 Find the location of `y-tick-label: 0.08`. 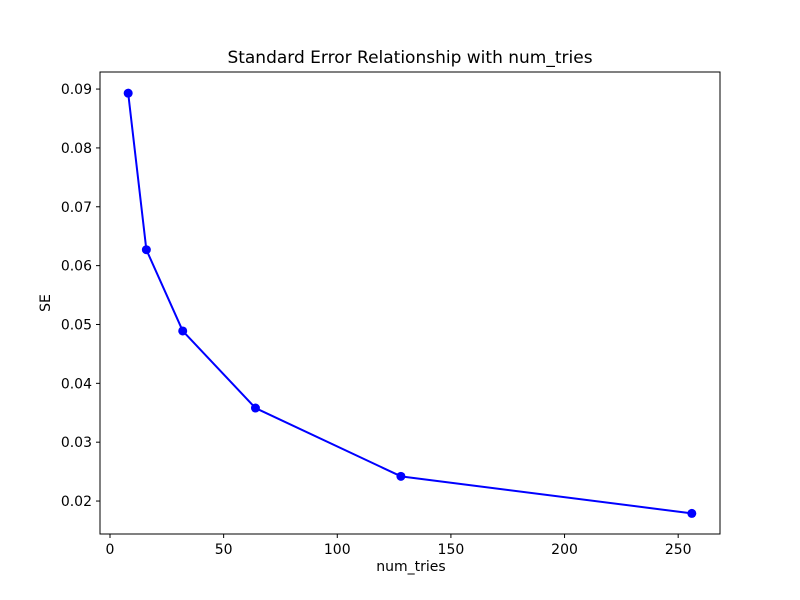

y-tick-label: 0.08 is located at coordinates (76, 149).